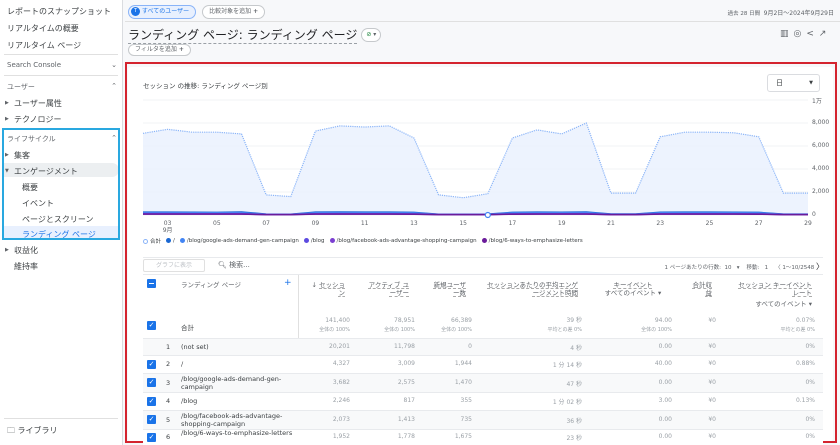 This screenshot has height=445, width=840. What do you see at coordinates (709, 223) in the screenshot?
I see `x-tick-text: 25` at bounding box center [709, 223].